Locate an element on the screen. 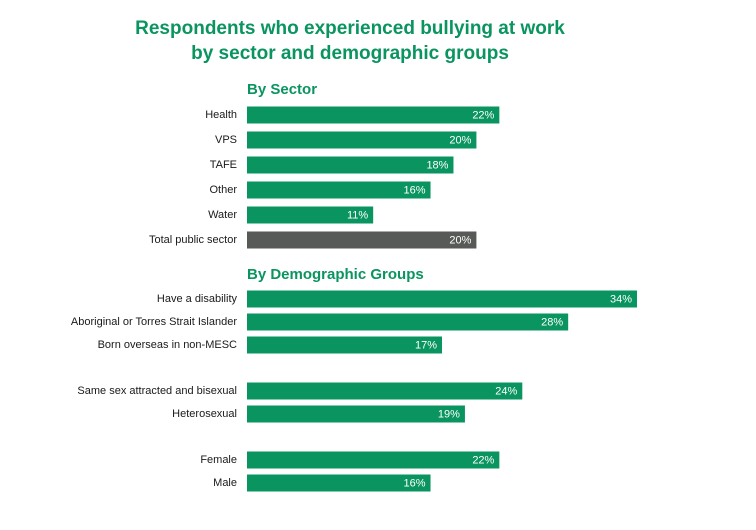  category-label: Total public sector is located at coordinates (193, 240).